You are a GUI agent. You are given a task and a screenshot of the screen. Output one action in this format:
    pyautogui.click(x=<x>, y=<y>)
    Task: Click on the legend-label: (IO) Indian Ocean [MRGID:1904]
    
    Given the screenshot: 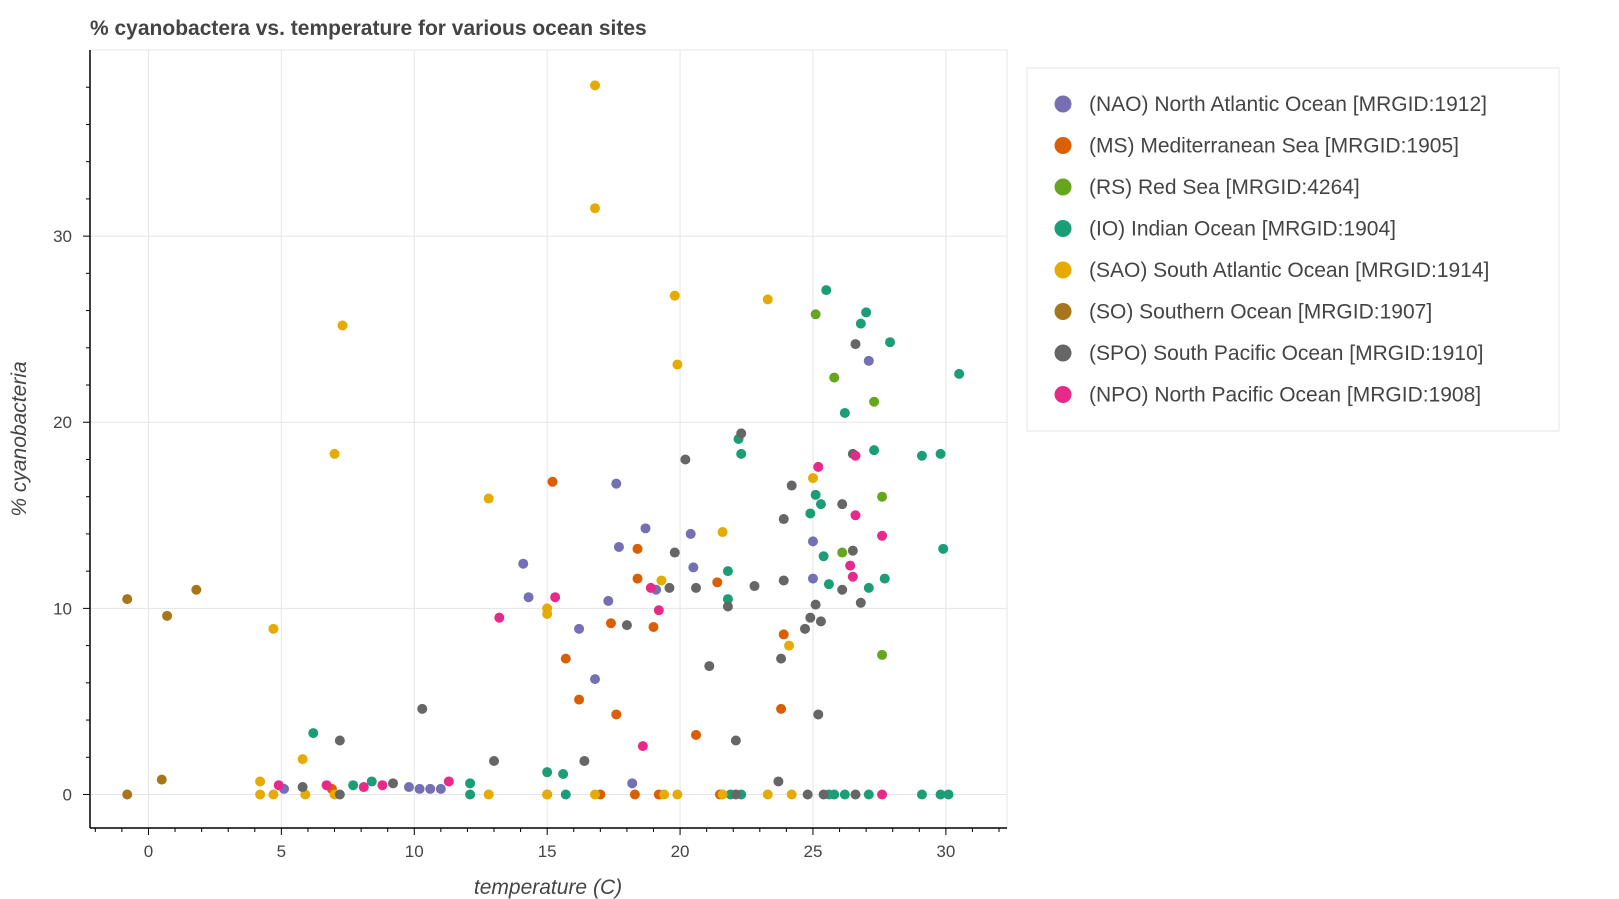 What is the action you would take?
    pyautogui.click(x=1242, y=229)
    